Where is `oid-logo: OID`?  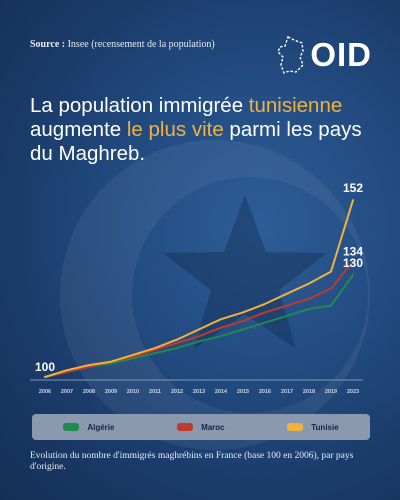
oid-logo: OID is located at coordinates (324, 55).